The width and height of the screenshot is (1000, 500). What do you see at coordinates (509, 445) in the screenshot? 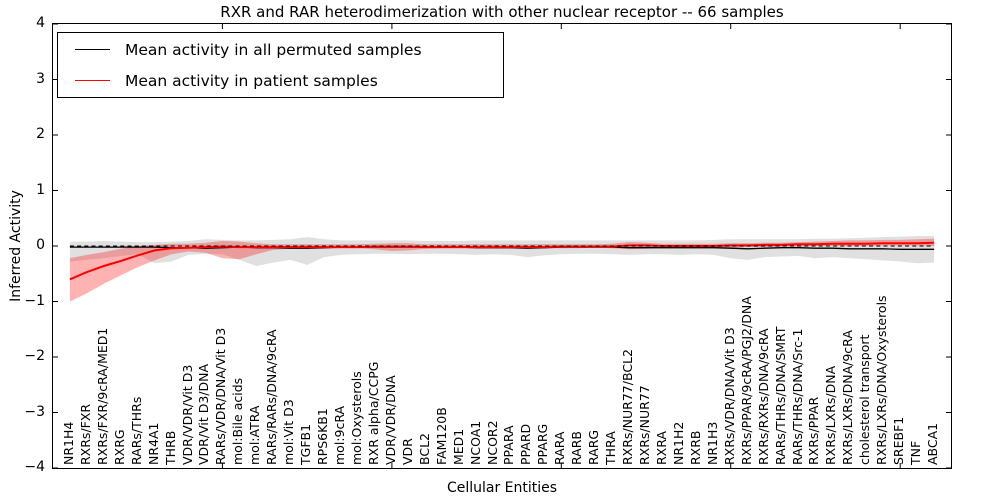
I see `x-tick-label: PPARA` at bounding box center [509, 445].